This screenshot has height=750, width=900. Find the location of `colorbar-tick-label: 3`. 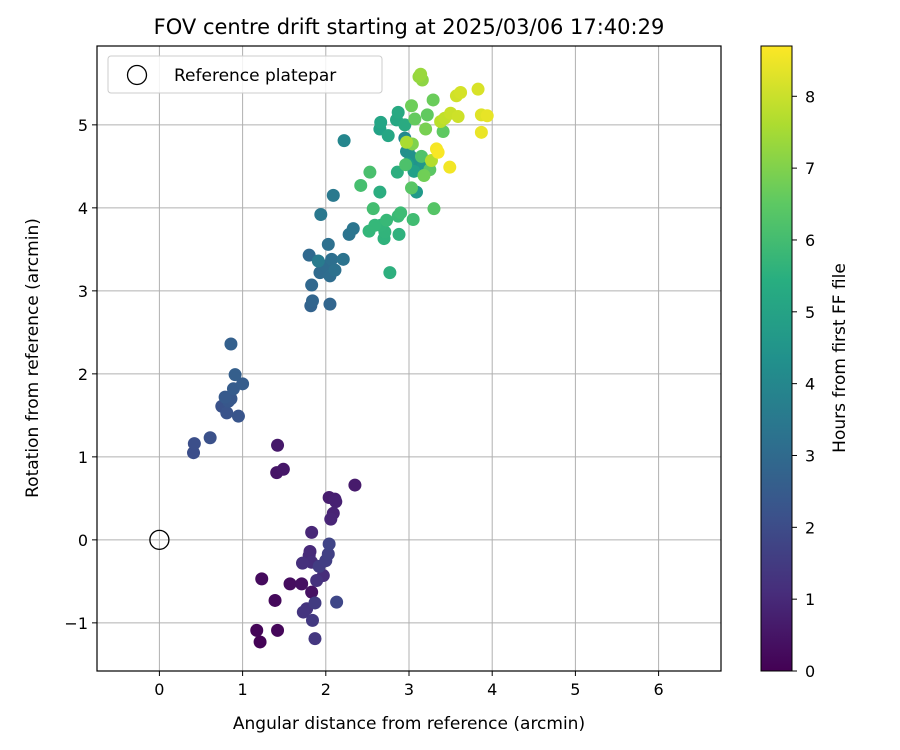

colorbar-tick-label: 3 is located at coordinates (810, 455).